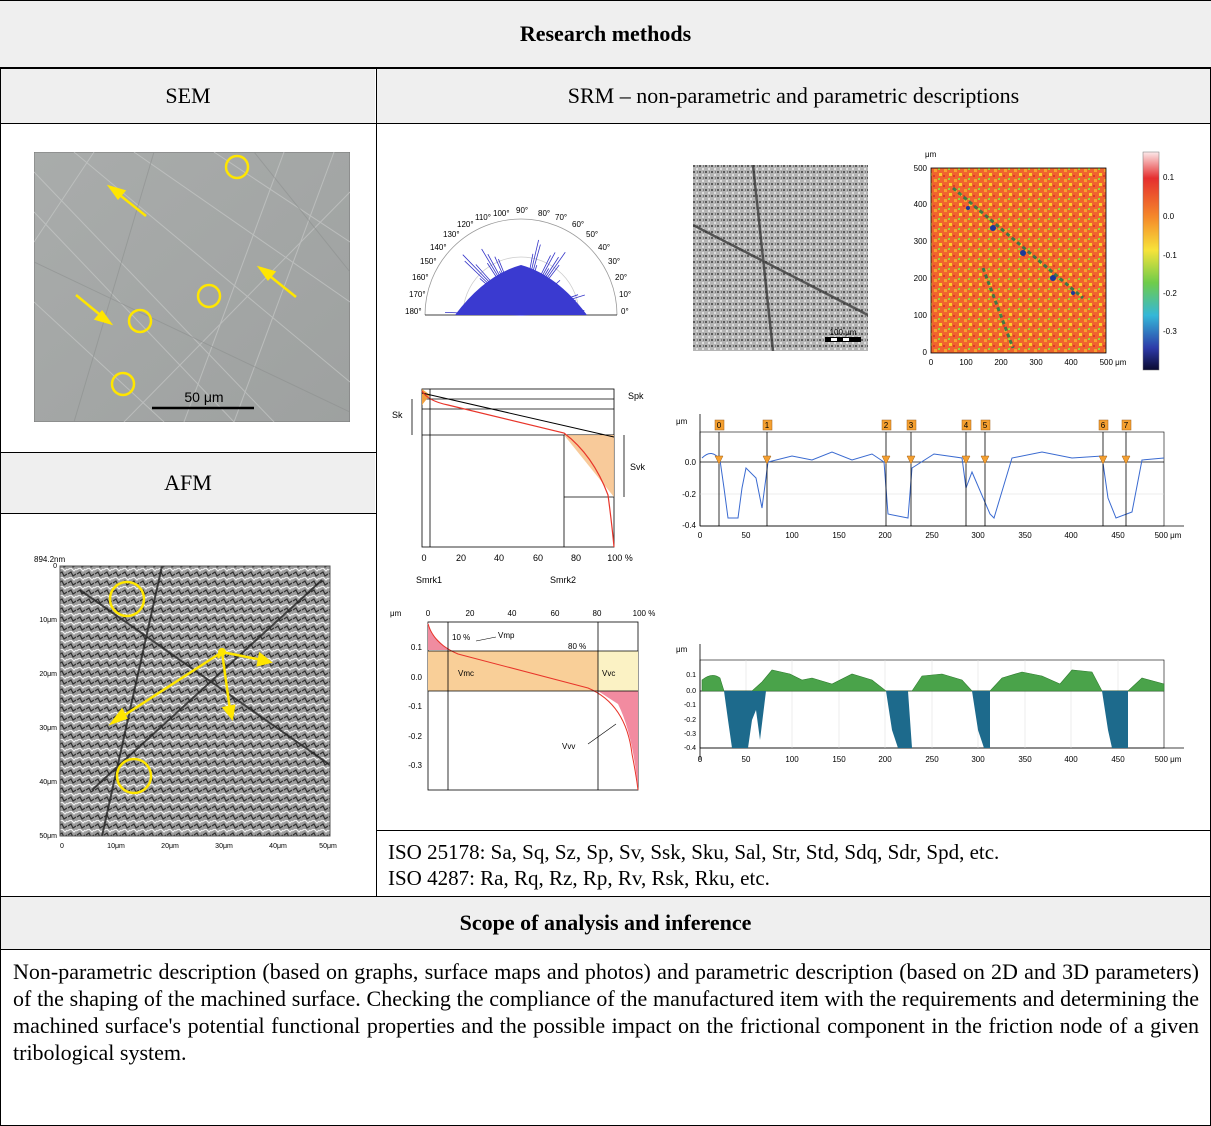  I want to click on profile-x-tick: 450, so click(1118, 535).